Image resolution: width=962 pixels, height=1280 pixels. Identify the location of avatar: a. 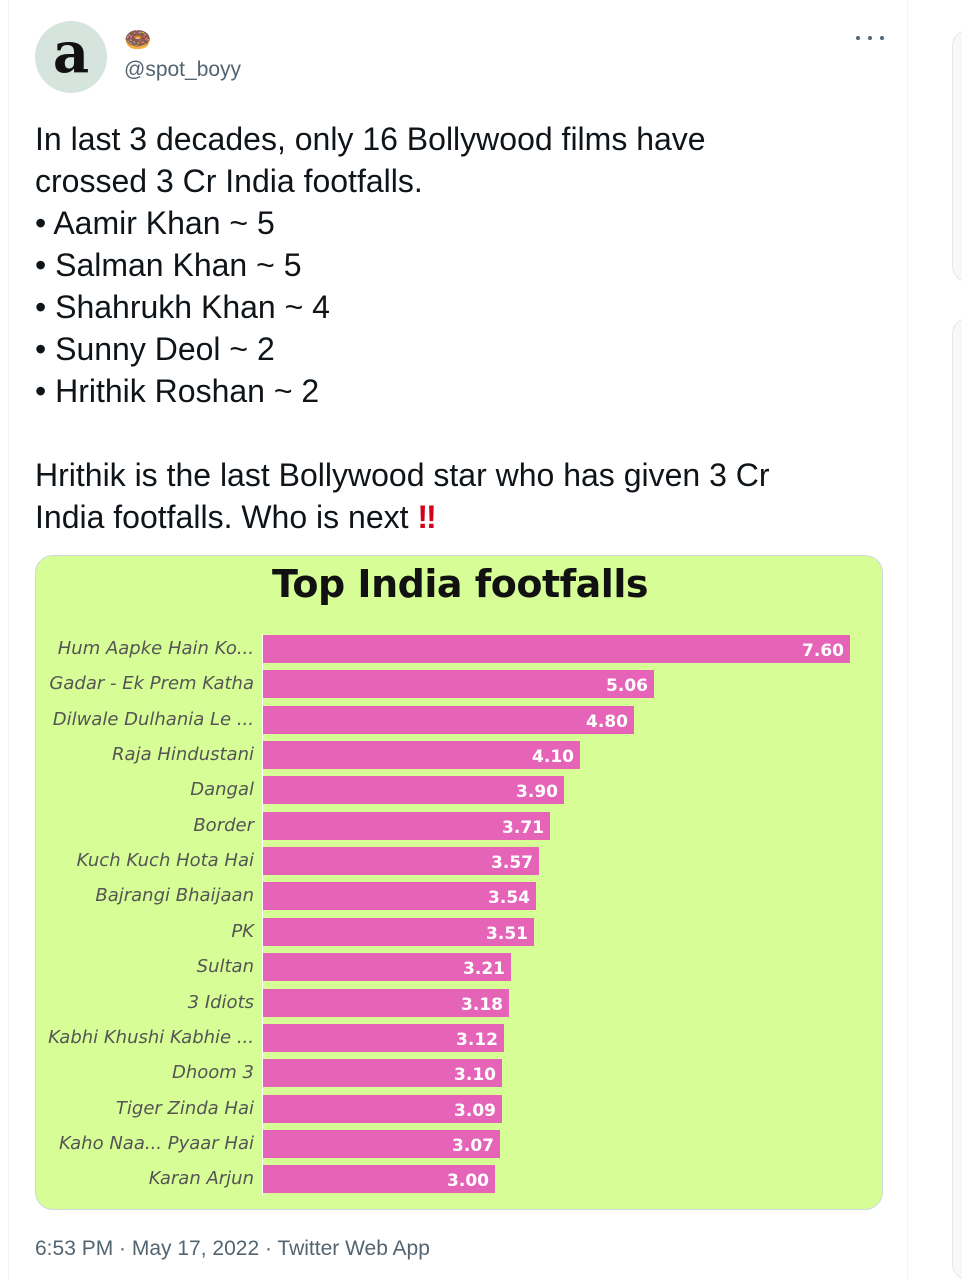
(71, 57).